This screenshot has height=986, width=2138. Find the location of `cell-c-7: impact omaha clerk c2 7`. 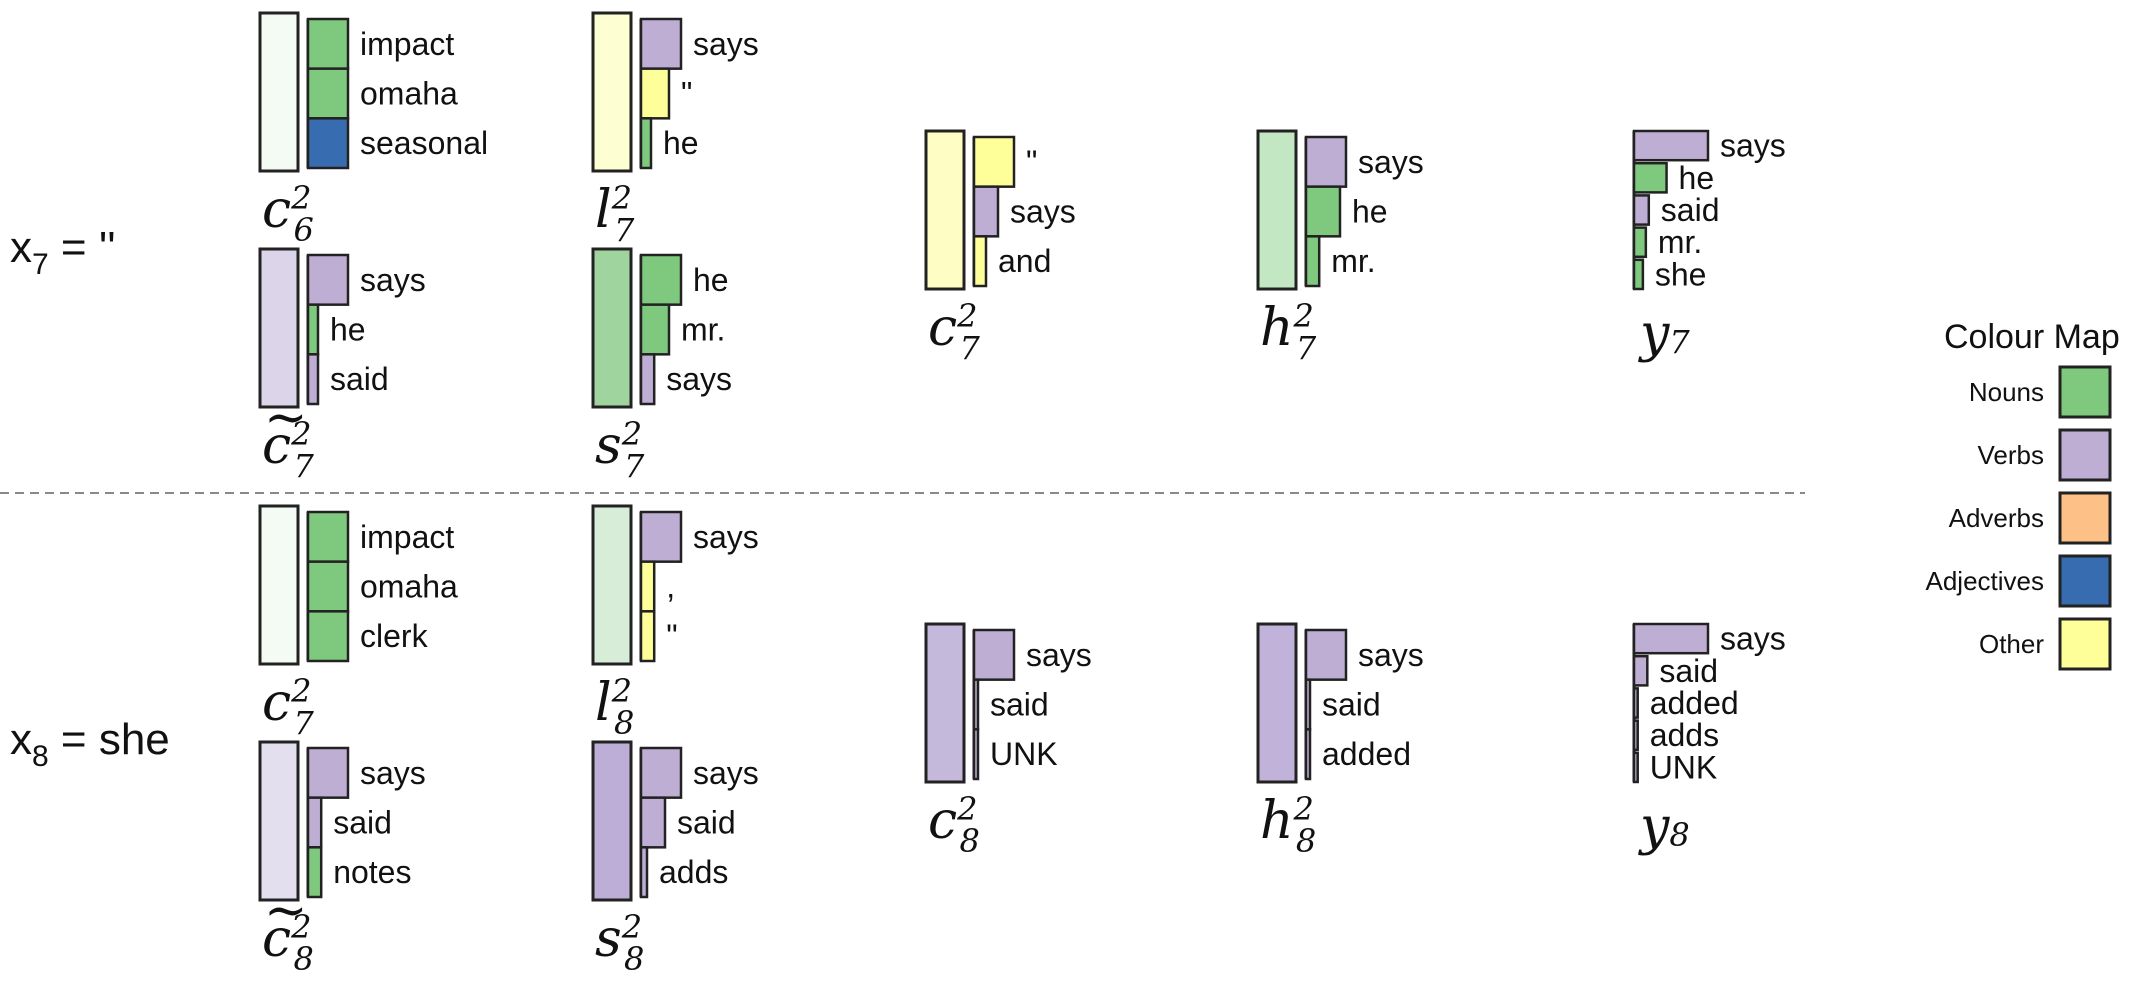

cell-c-7: impact omaha clerk c2 7 is located at coordinates (358, 623).